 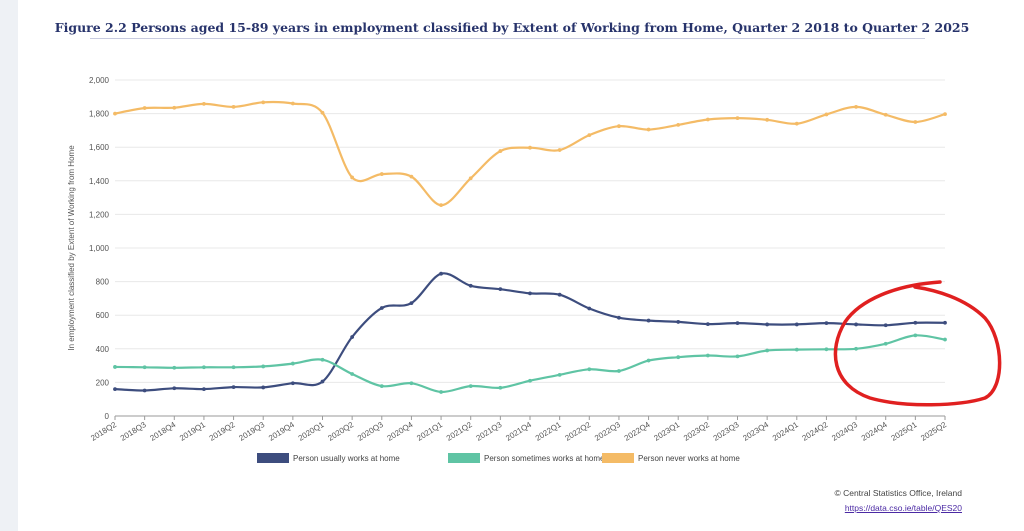 I want to click on x-tick-label: 2018Q2, so click(x=103, y=431).